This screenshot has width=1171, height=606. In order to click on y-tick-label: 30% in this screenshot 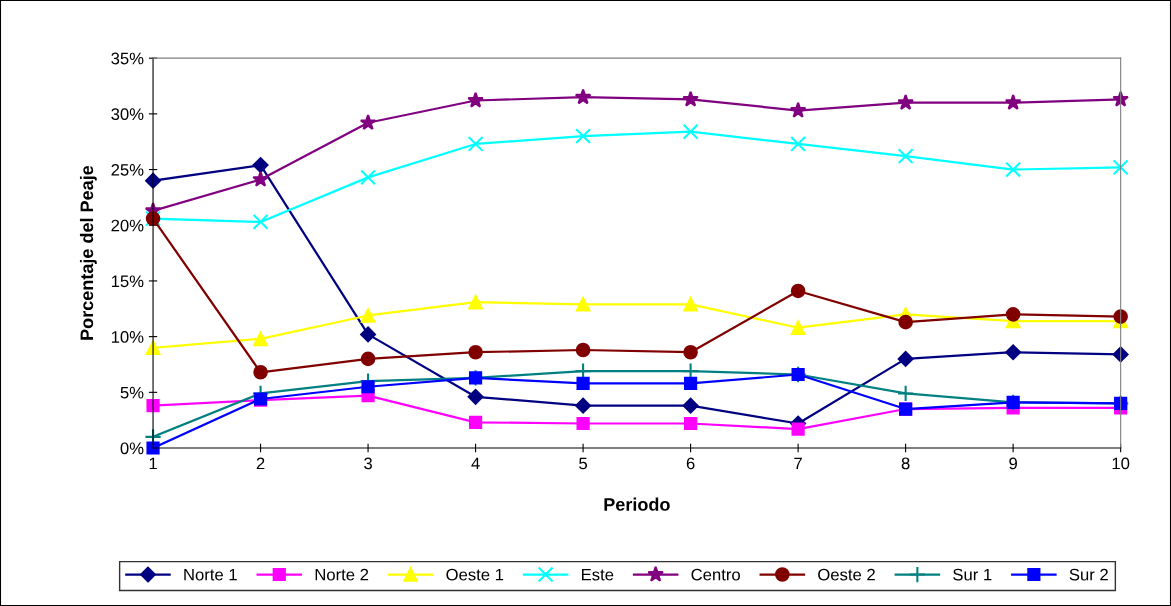, I will do `click(127, 114)`.